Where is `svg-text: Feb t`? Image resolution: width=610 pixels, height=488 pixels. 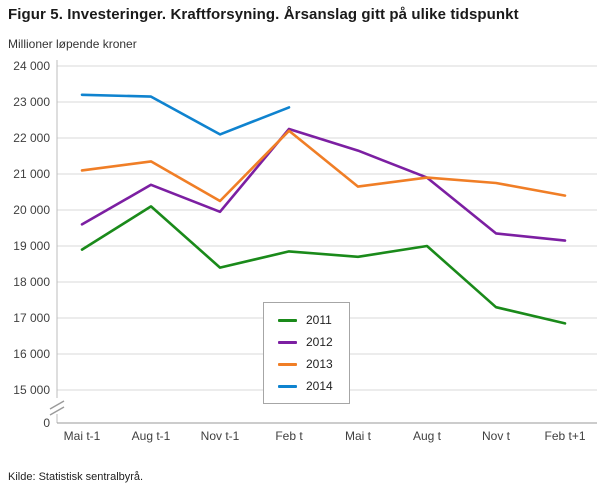
svg-text: Feb t is located at coordinates (289, 436).